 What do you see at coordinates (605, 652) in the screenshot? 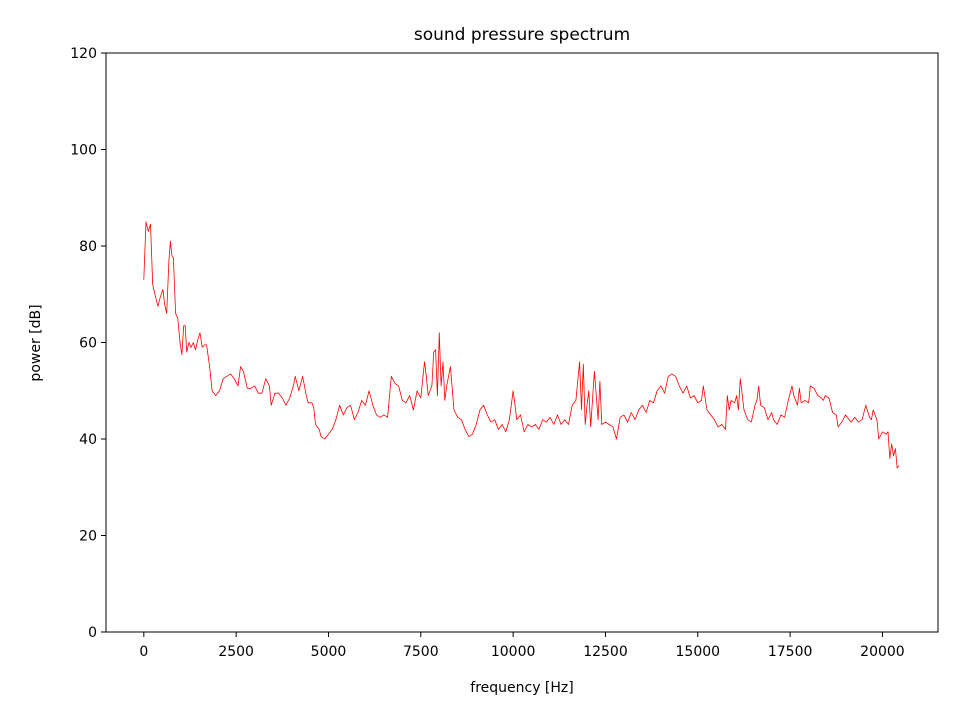
I see `x-tick-label: 12500` at bounding box center [605, 652].